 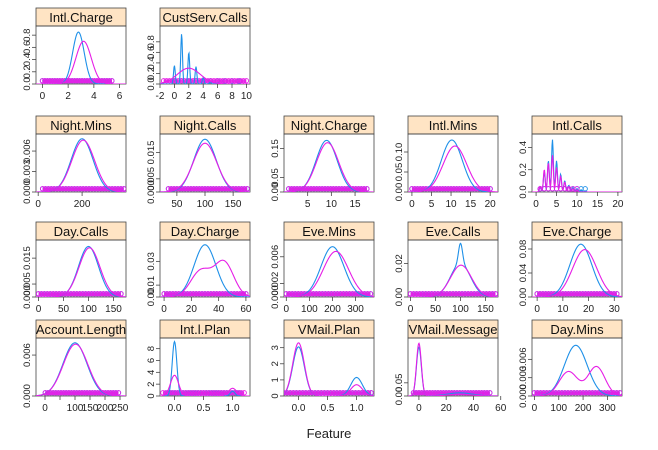 I want to click on y-tick-label: 8, so click(x=151, y=348).